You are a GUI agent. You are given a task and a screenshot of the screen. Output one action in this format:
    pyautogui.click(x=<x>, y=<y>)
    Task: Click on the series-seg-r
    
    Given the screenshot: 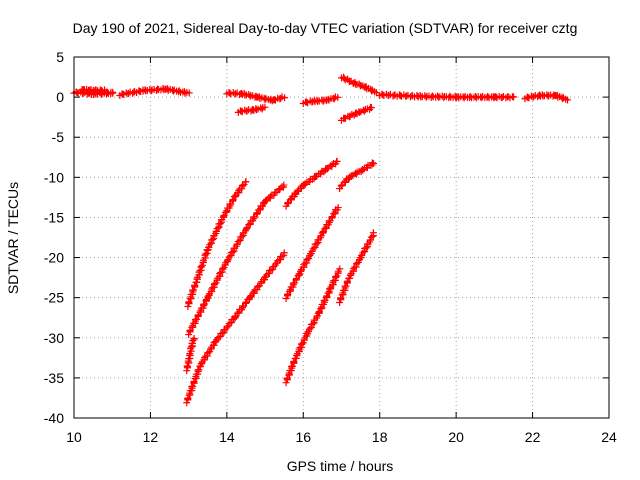 What is the action you would take?
    pyautogui.click(x=356, y=267)
    